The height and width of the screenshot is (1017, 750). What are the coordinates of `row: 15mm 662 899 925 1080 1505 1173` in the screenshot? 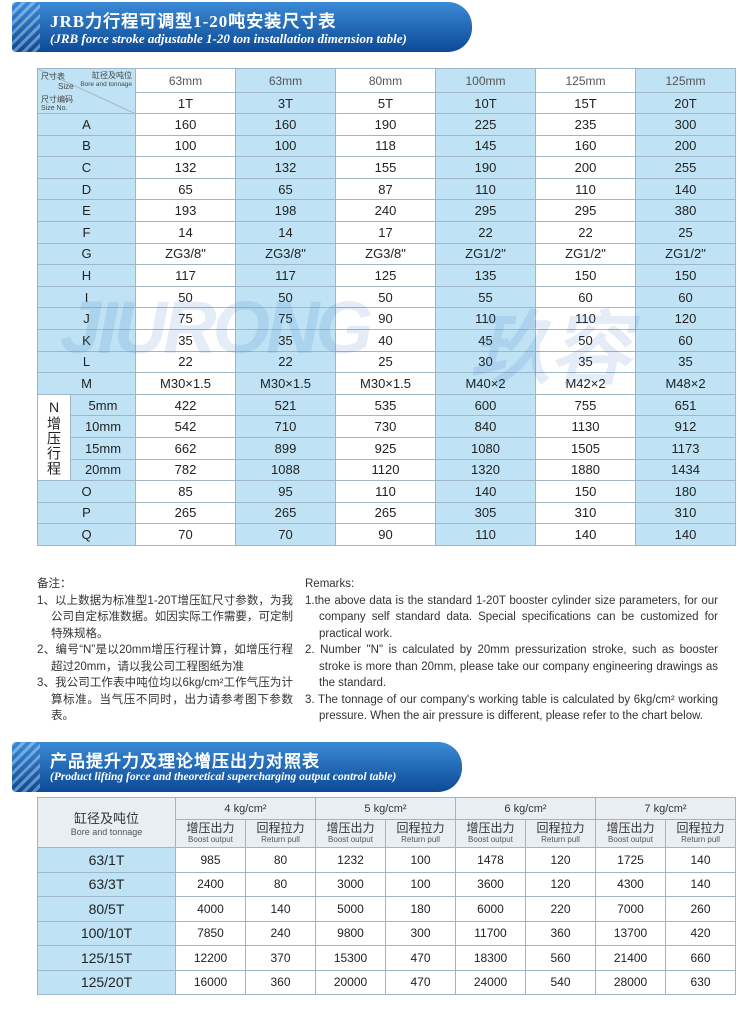 It's located at (387, 448).